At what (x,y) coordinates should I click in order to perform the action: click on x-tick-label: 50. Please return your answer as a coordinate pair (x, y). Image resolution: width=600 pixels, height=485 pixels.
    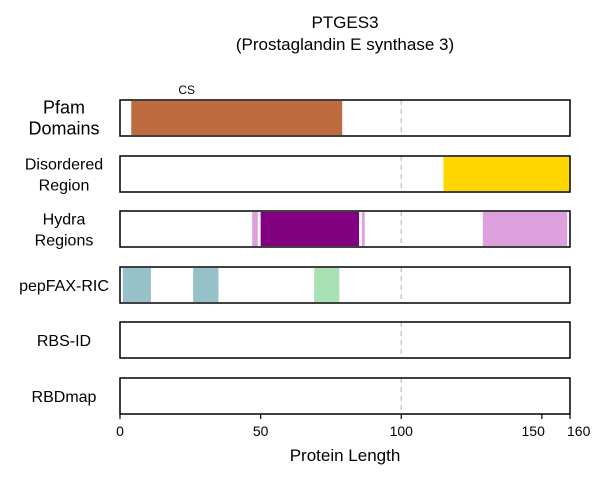
    Looking at the image, I should click on (261, 431).